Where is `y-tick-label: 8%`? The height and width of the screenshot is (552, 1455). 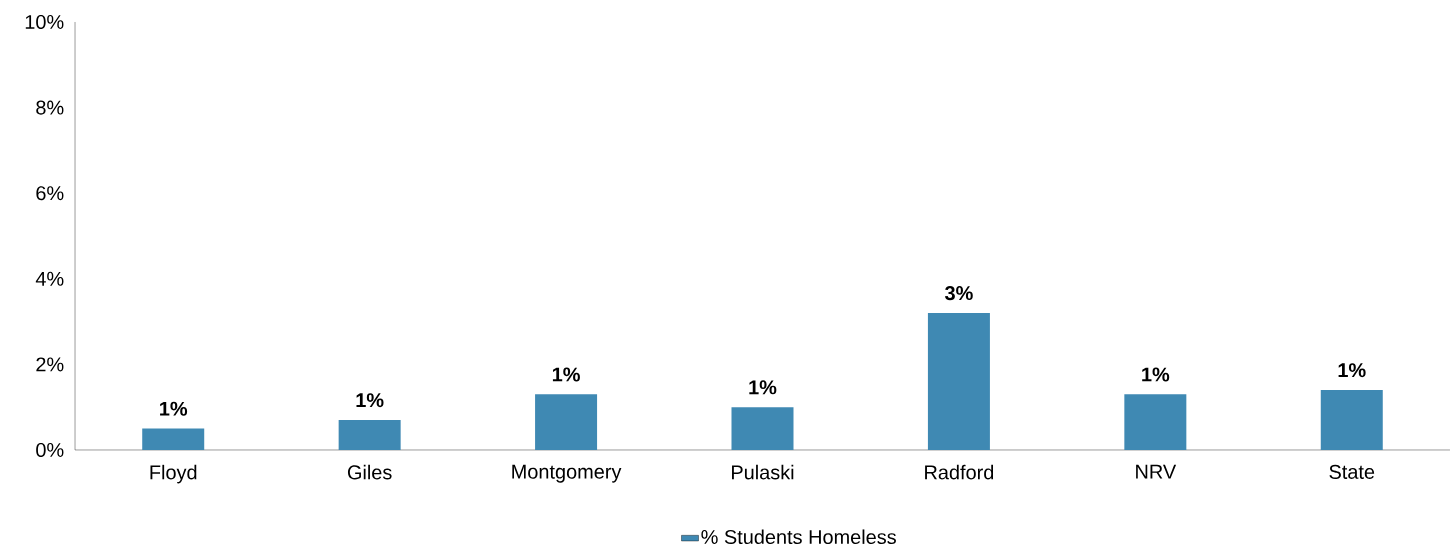
y-tick-label: 8% is located at coordinates (50, 107).